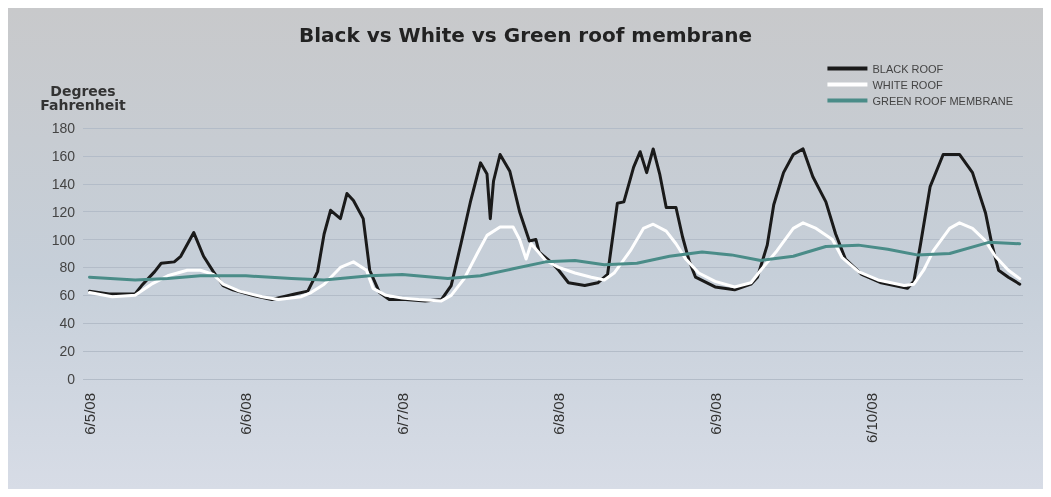  Describe the element at coordinates (90, 414) in the screenshot. I see `x-tick-label: 6/5/08` at that location.